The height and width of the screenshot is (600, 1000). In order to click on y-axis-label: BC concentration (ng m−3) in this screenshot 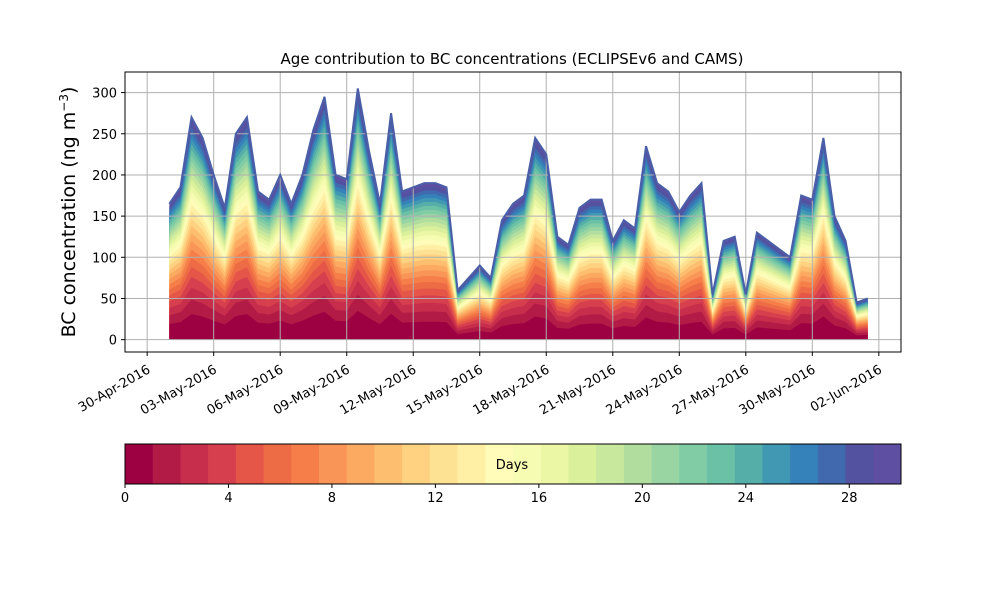, I will do `click(68, 212)`.